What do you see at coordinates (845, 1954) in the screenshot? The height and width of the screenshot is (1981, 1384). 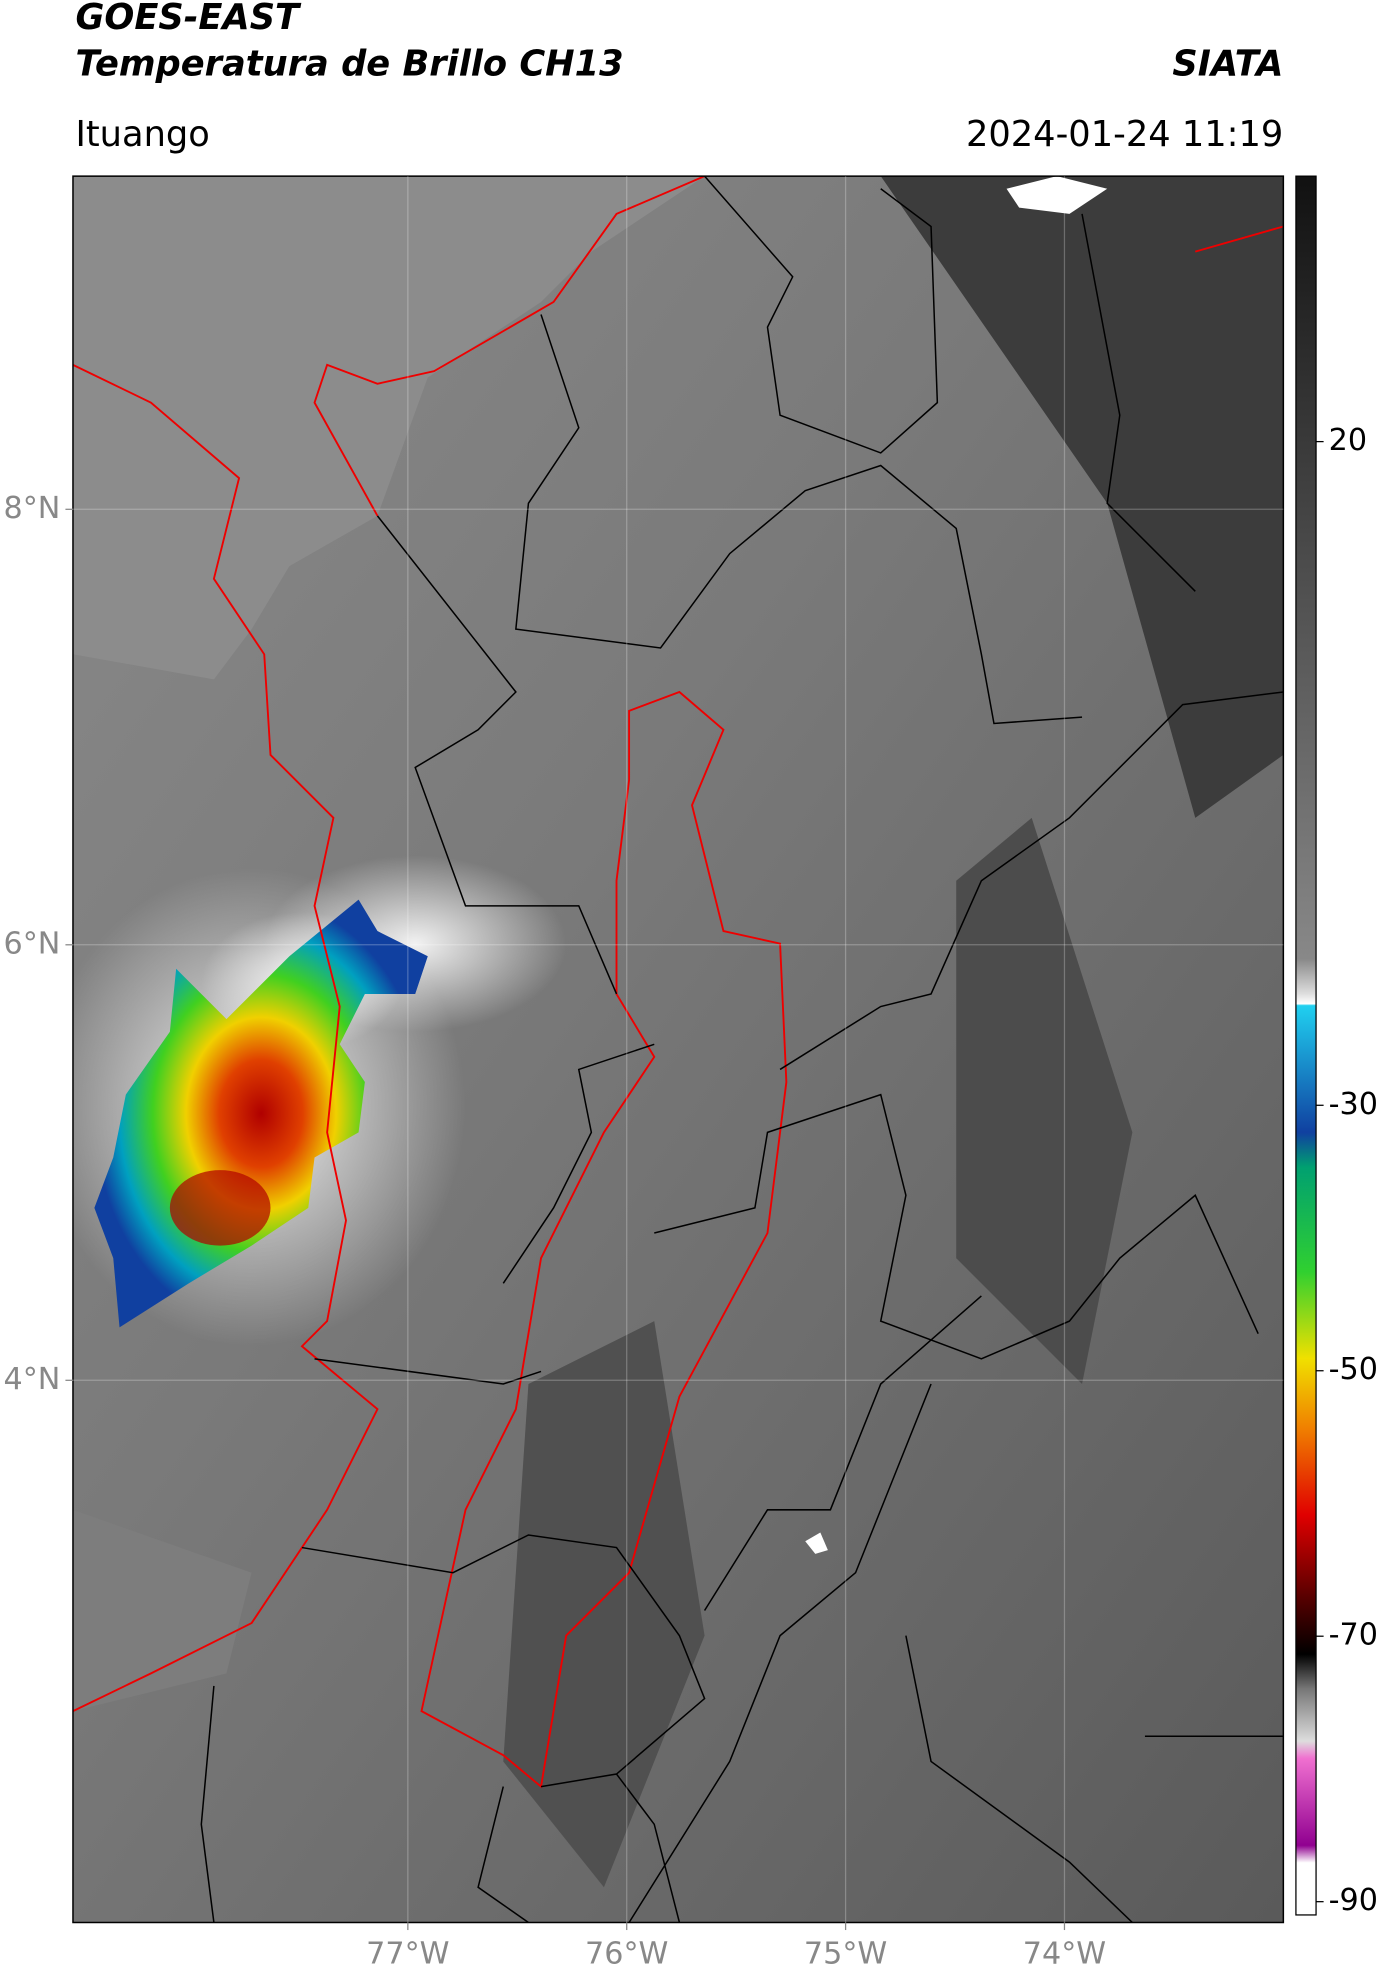 I see `x-tick-label: 75°W` at bounding box center [845, 1954].